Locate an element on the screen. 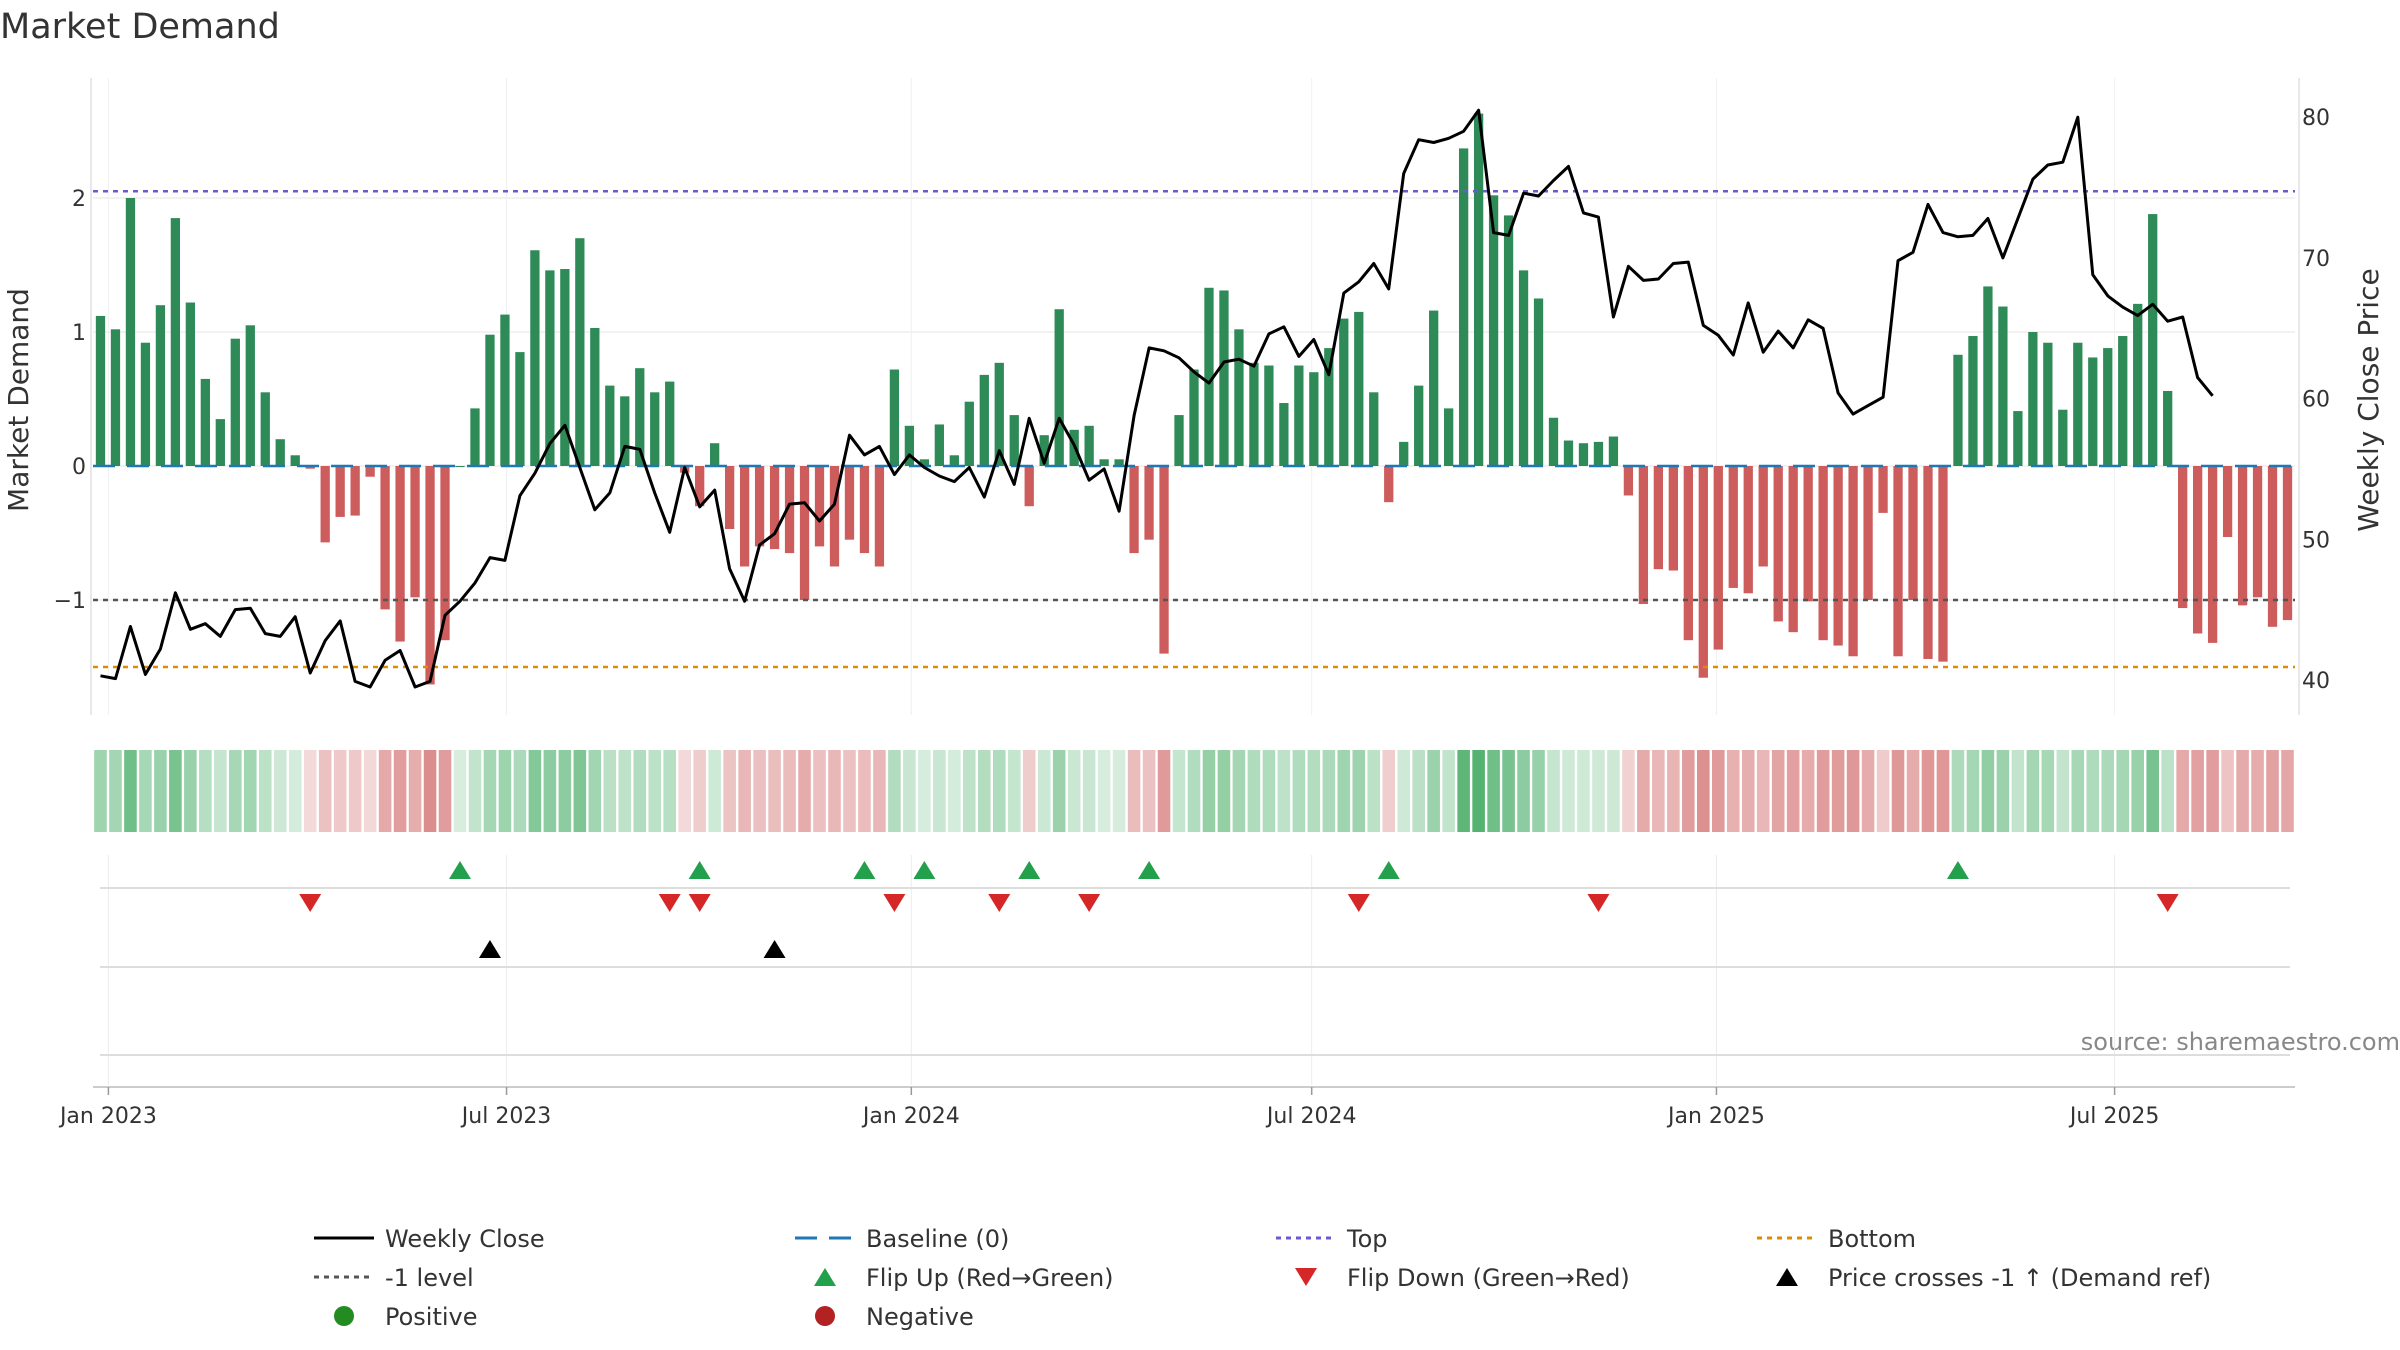 The height and width of the screenshot is (1350, 2400). legend-label: Top is located at coordinates (1367, 1239).